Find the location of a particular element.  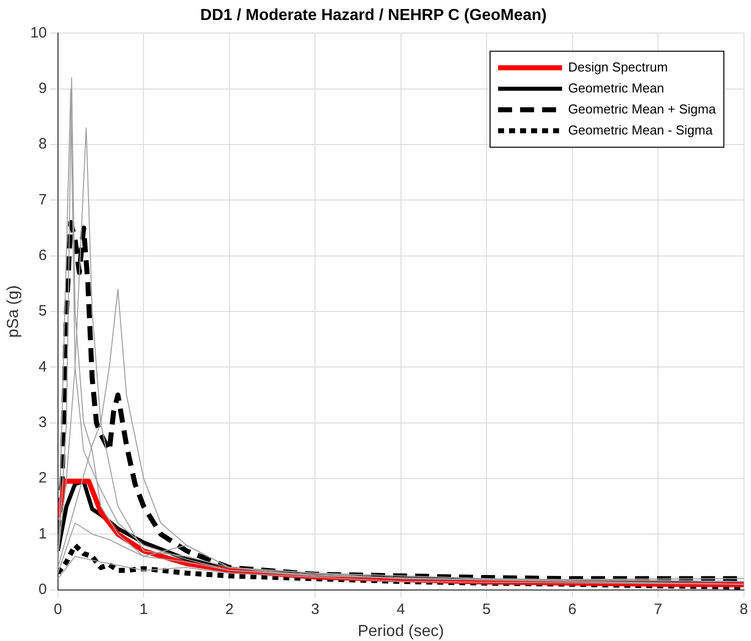

y-tick-label: 10 is located at coordinates (38, 33).